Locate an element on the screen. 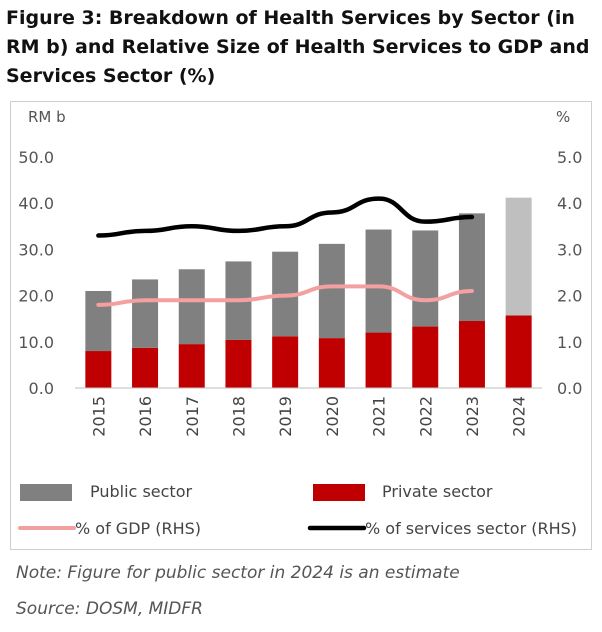  right-tick-label: 5.0 is located at coordinates (569, 157).